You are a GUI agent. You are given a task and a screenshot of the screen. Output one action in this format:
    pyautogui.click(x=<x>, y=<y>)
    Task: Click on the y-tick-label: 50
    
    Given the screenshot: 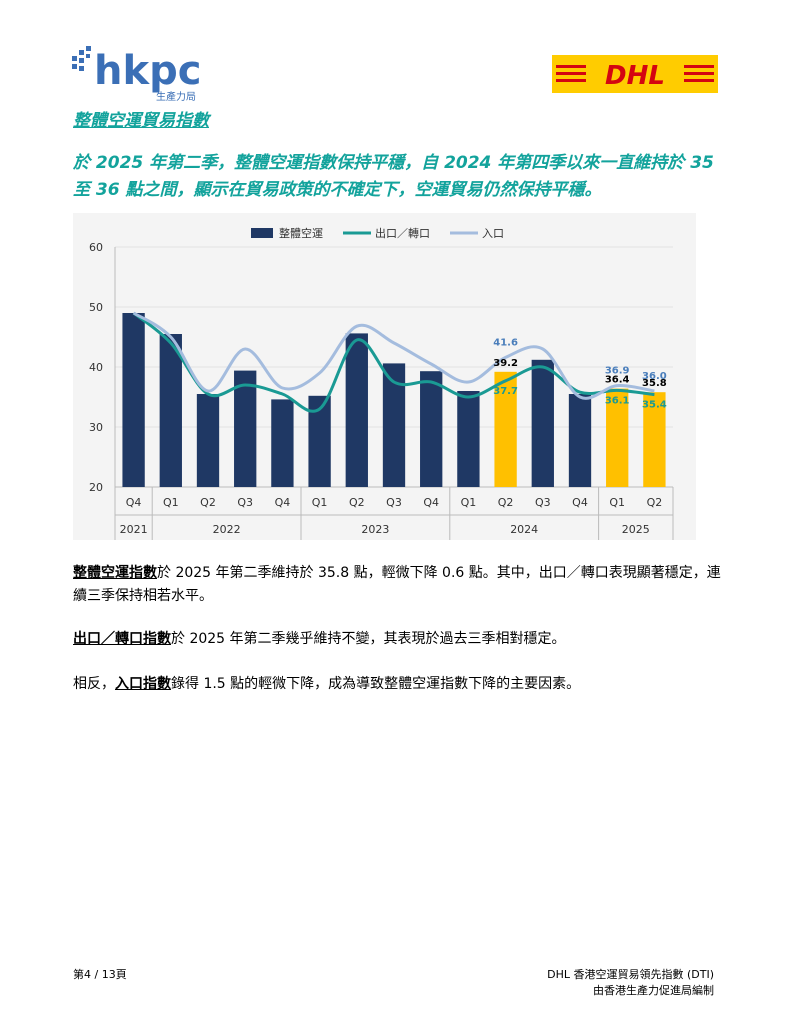 What is the action you would take?
    pyautogui.click(x=96, y=307)
    